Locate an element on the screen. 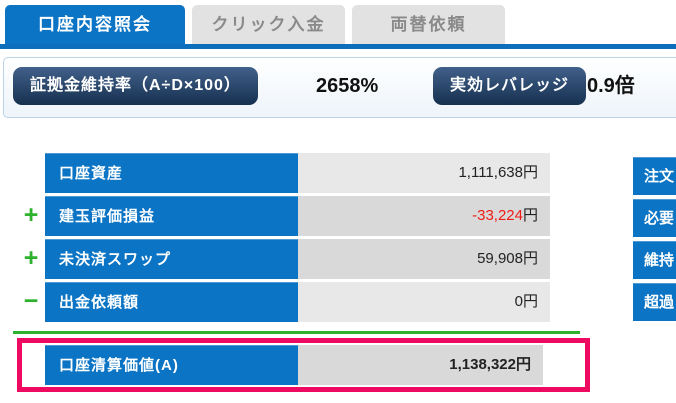  table-row-open-position-pl: + 建玉評価損益 -33,224円 is located at coordinates (338, 216).